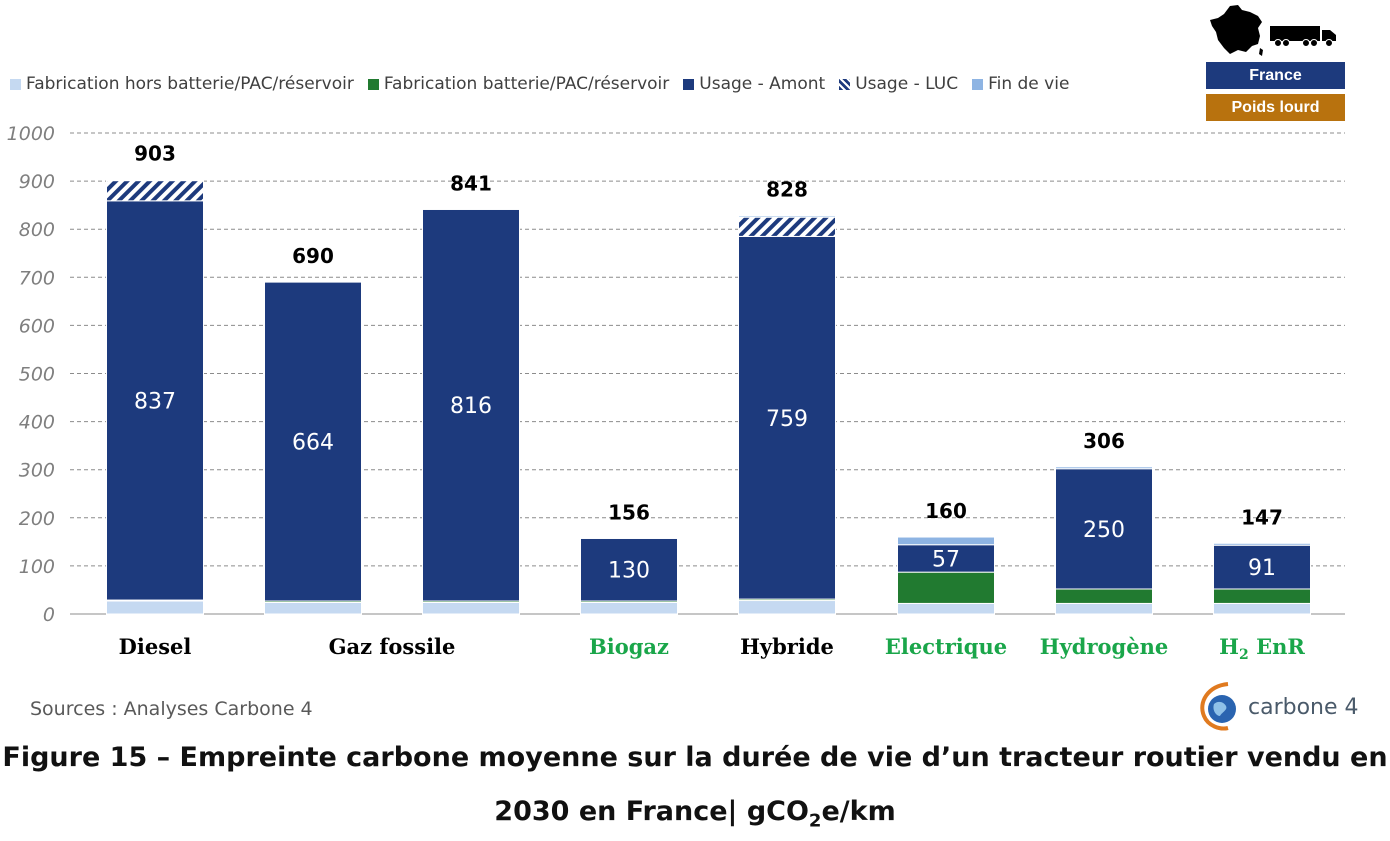  Describe the element at coordinates (1275, 75) in the screenshot. I see `country-badge: France` at that location.